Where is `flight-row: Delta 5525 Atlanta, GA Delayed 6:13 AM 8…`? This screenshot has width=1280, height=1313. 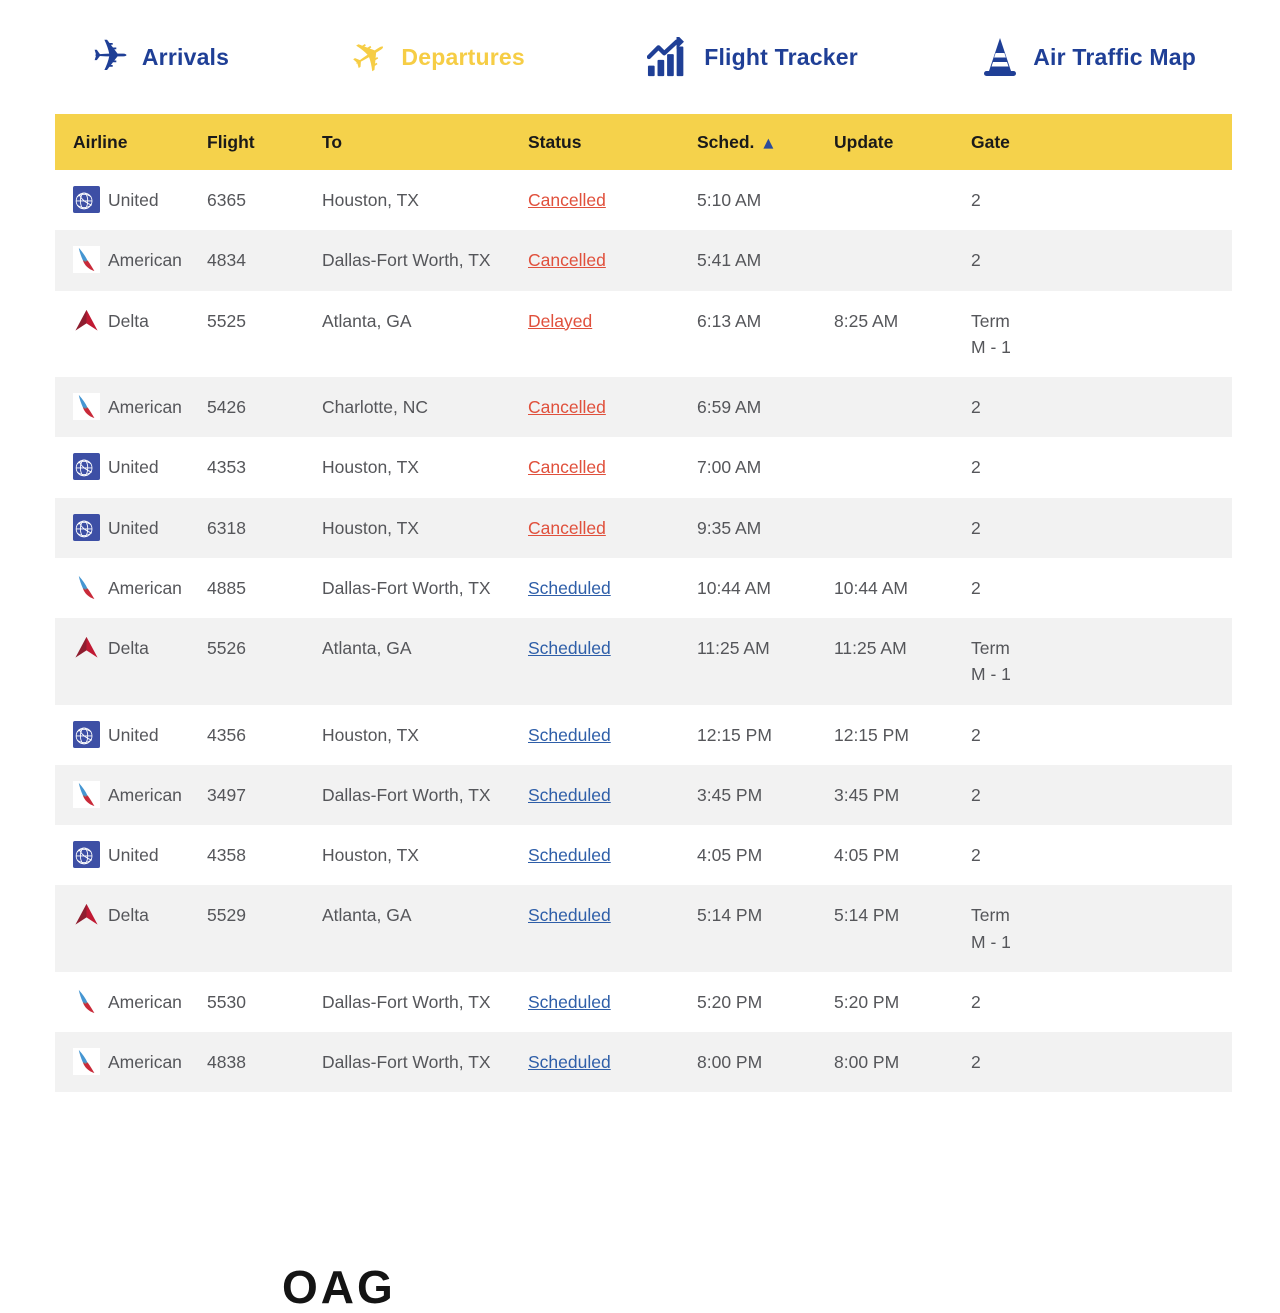
flight-row: Delta 5525 Atlanta, GA Delayed 6:13 AM 8… is located at coordinates (643, 334).